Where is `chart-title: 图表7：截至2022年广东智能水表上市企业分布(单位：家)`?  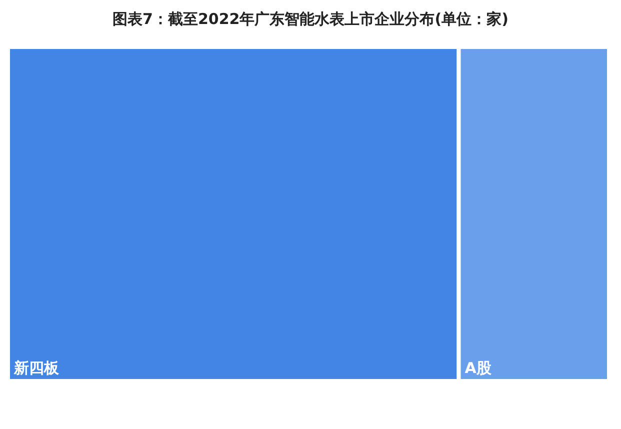
chart-title: 图表7：截至2022年广东智能水表上市企业分布(单位：家) is located at coordinates (310, 19).